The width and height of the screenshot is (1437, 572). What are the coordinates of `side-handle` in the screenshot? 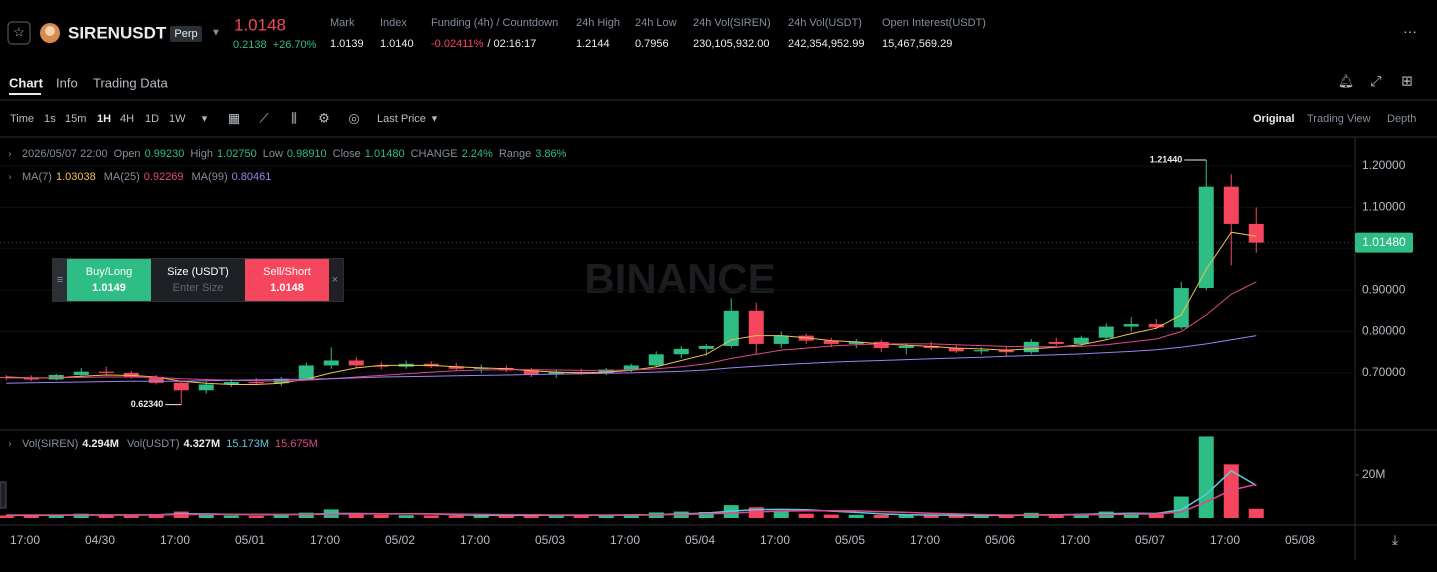 It's located at (3, 495).